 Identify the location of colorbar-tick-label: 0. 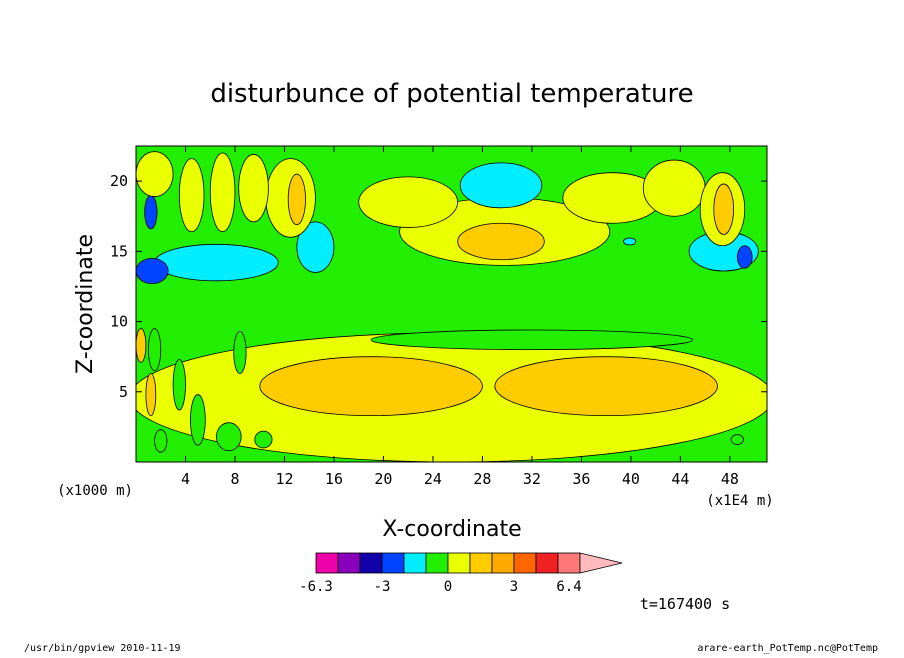
(448, 587).